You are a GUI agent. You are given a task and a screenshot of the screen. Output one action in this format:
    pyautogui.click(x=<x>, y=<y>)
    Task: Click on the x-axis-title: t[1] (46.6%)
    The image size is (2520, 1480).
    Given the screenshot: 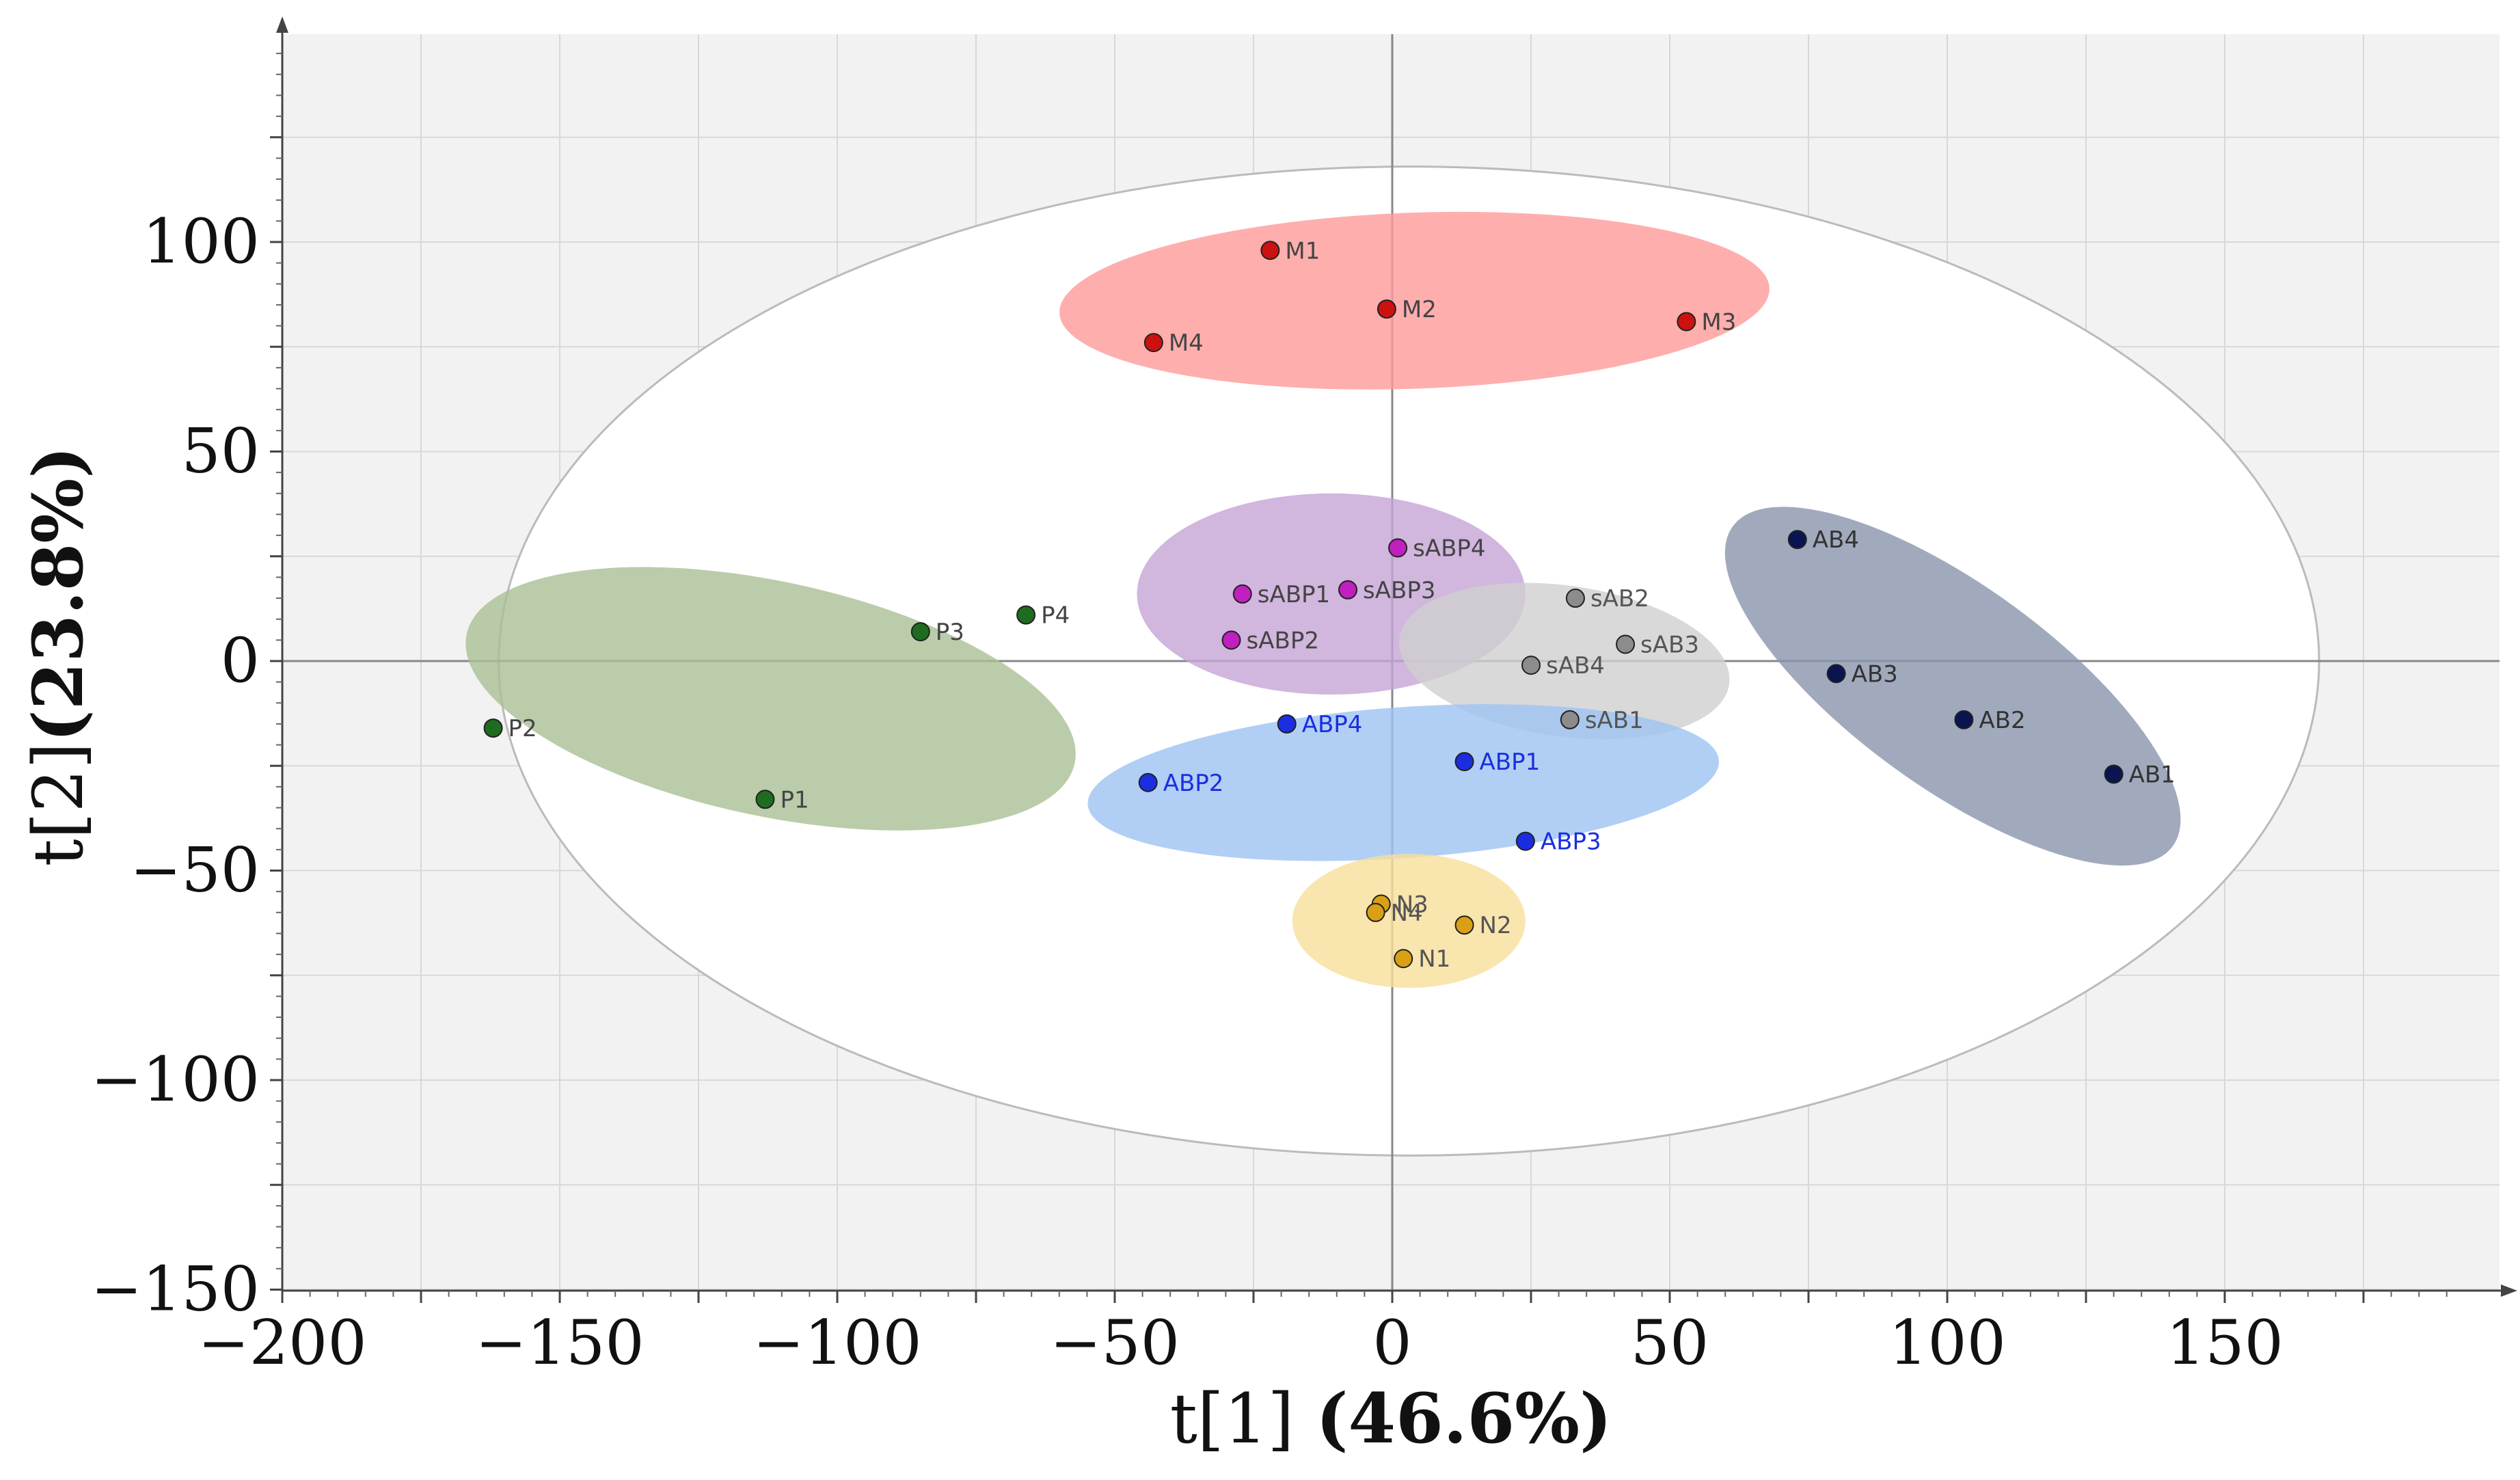 What is the action you would take?
    pyautogui.click(x=1391, y=1418)
    